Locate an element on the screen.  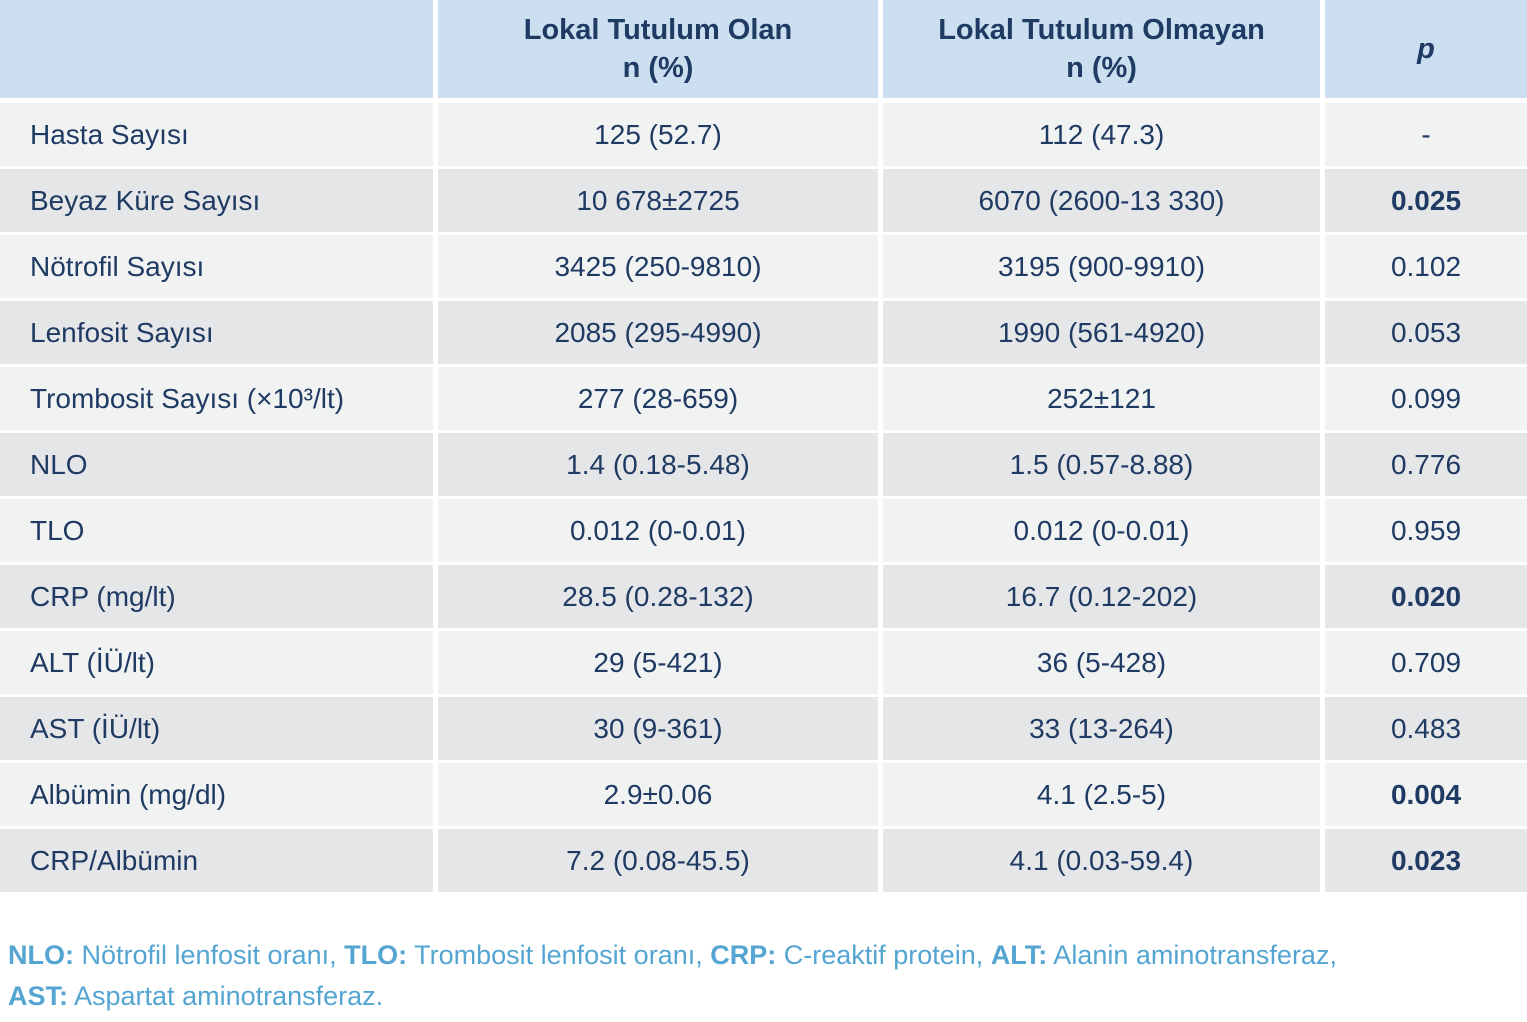
olan-value-cell: 1.4 (0.18-5.48) is located at coordinates (658, 464).